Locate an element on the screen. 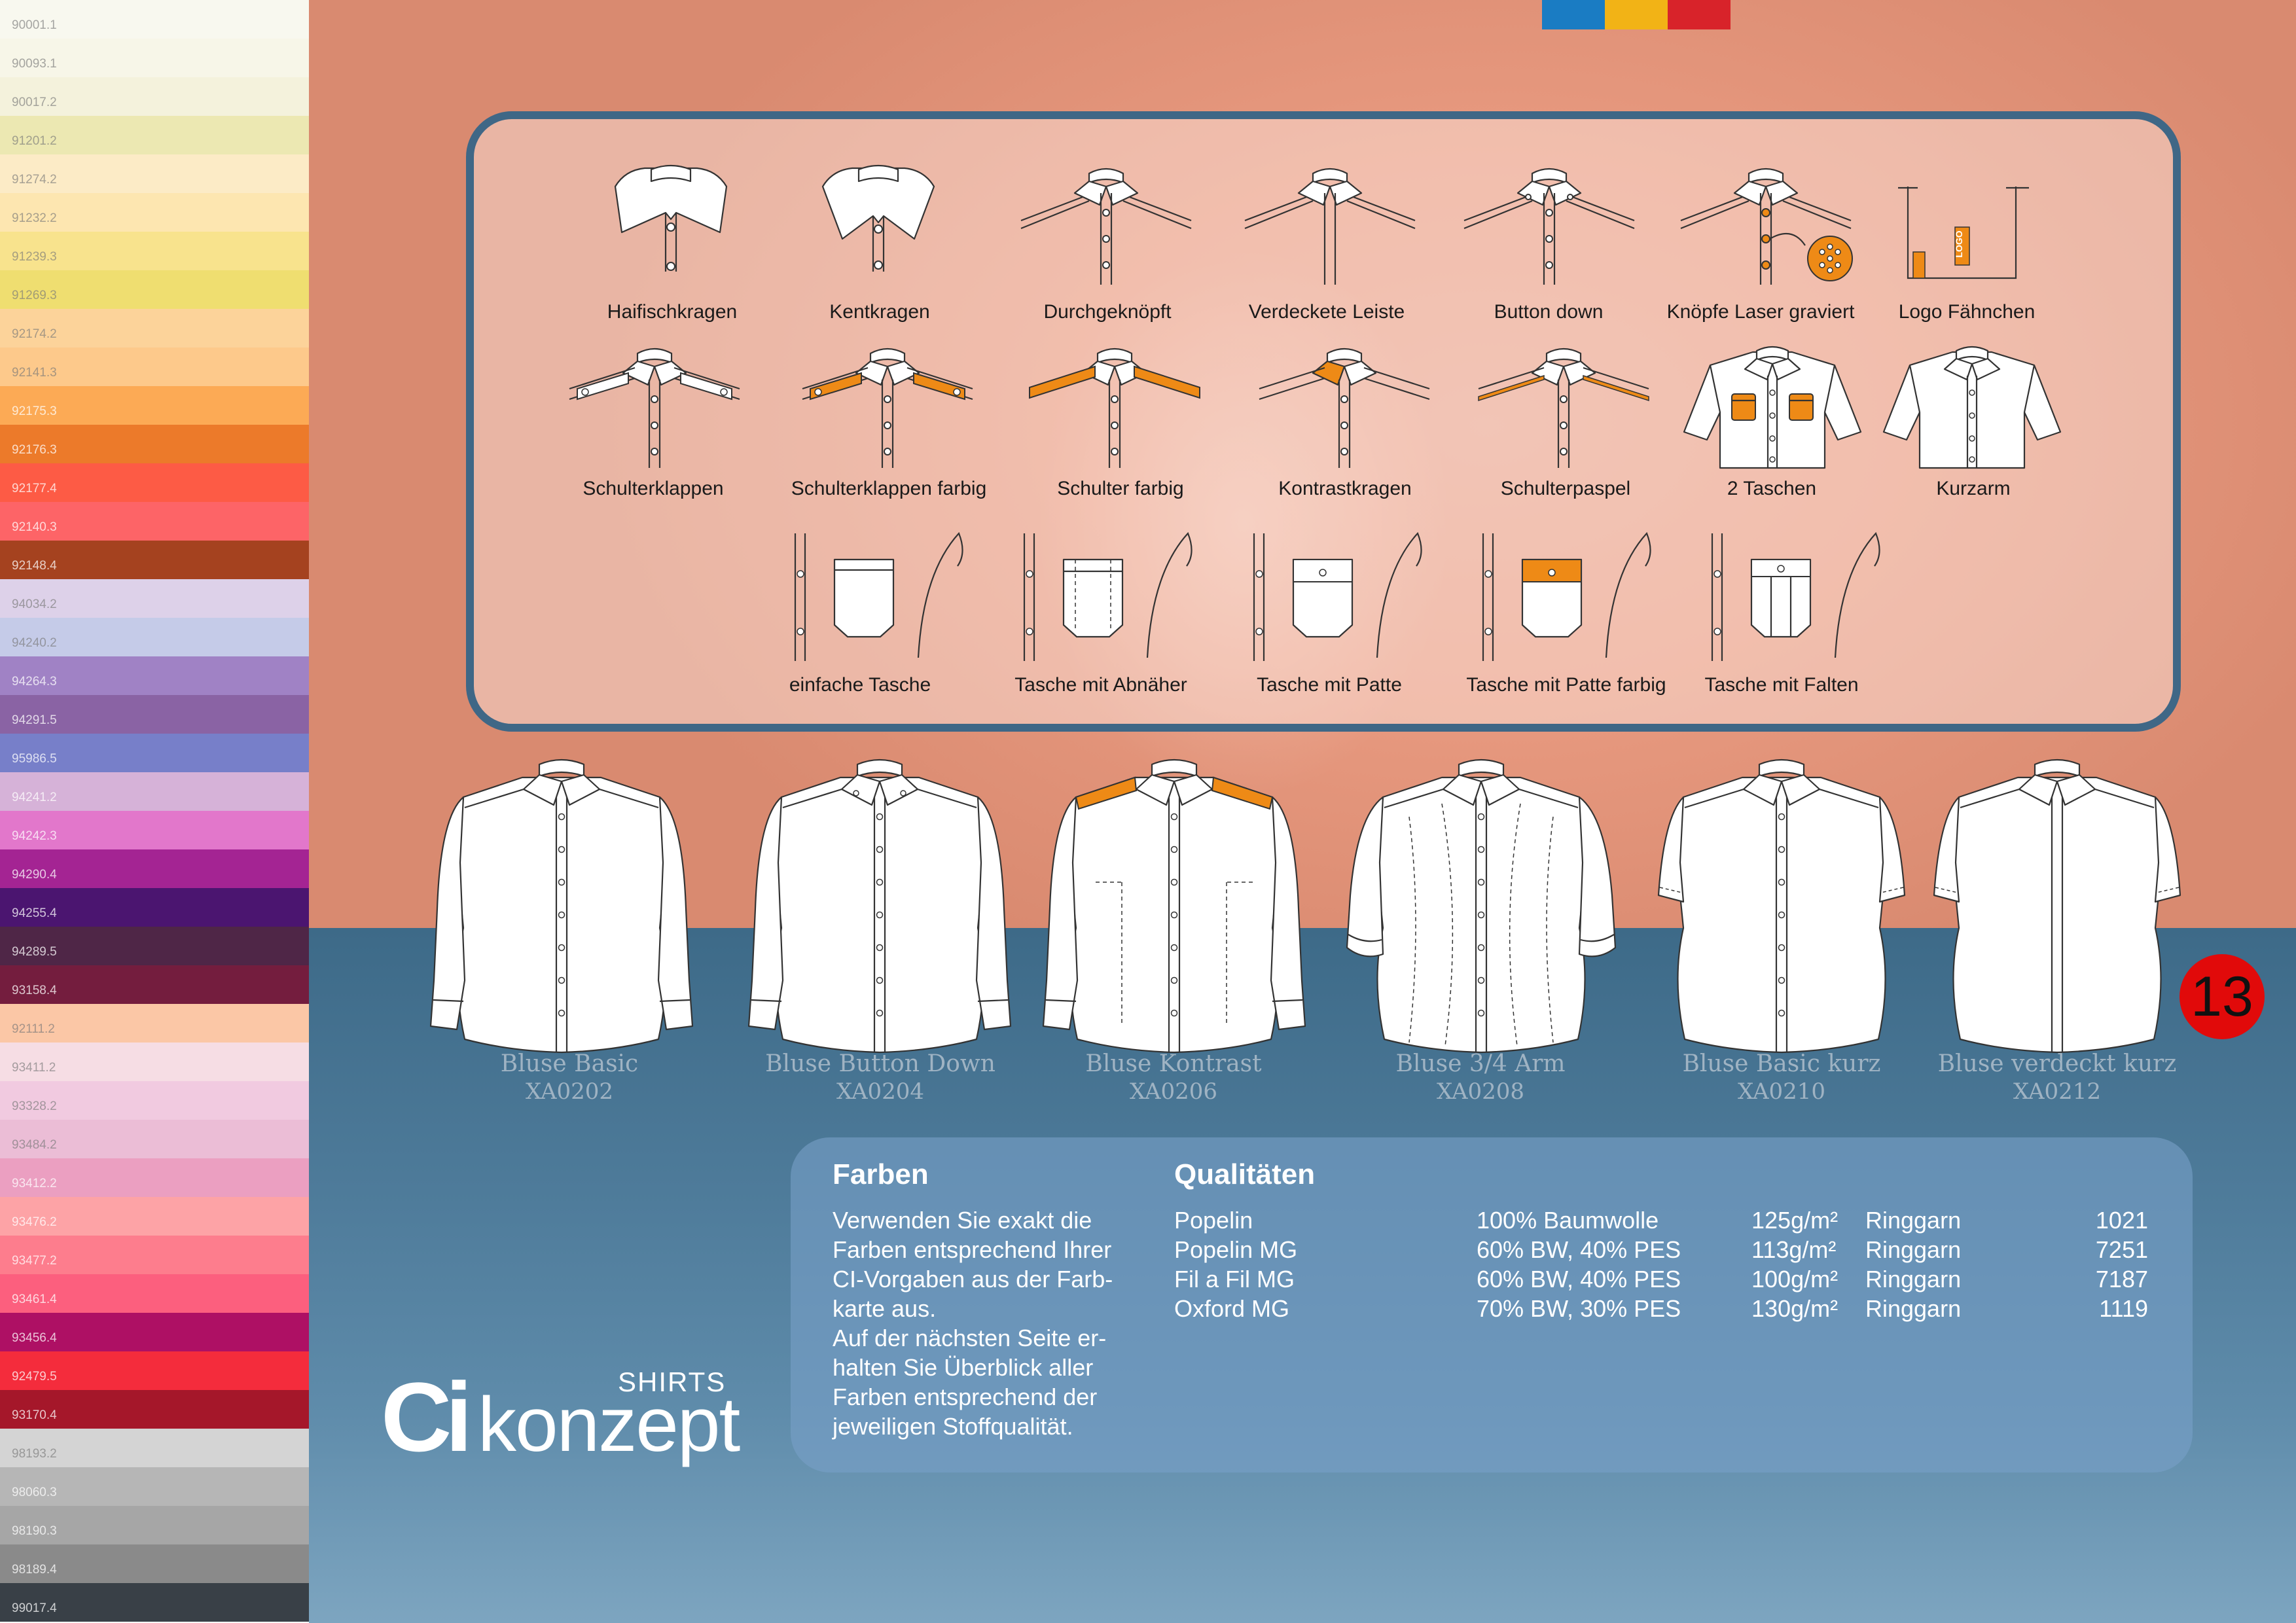 This screenshot has height=1623, width=2296. color-swatch-code: 93476.2 is located at coordinates (34, 1222).